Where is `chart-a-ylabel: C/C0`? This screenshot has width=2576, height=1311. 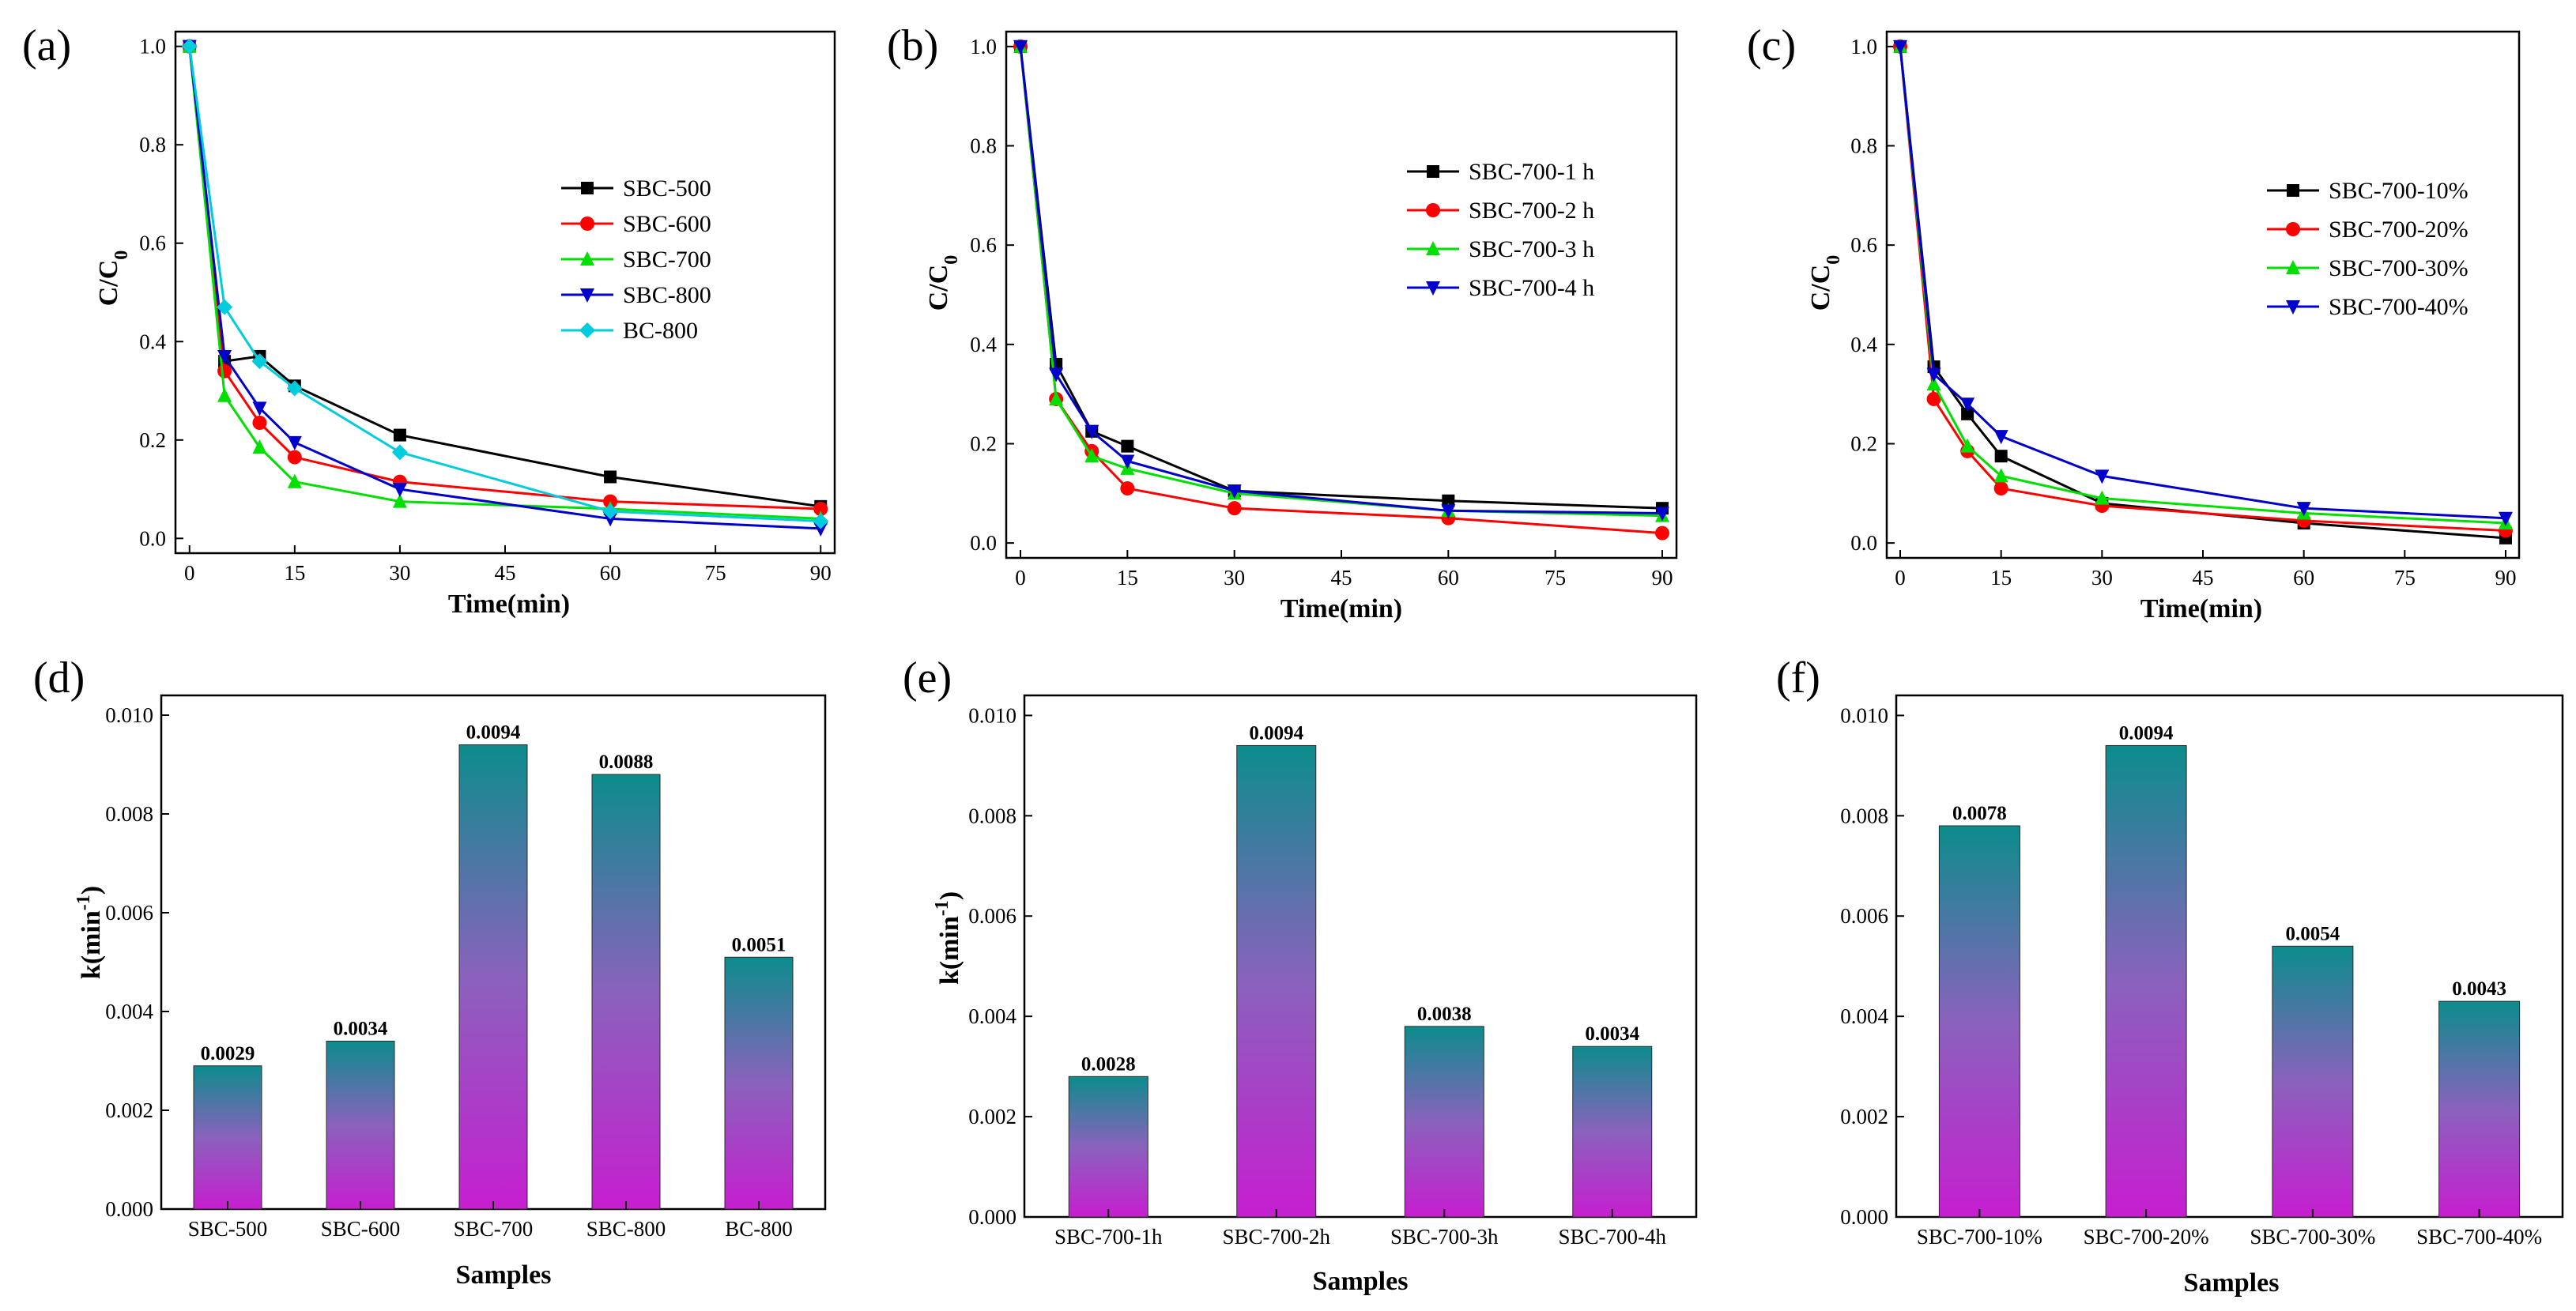
chart-a-ylabel: C/C0 is located at coordinates (113, 279).